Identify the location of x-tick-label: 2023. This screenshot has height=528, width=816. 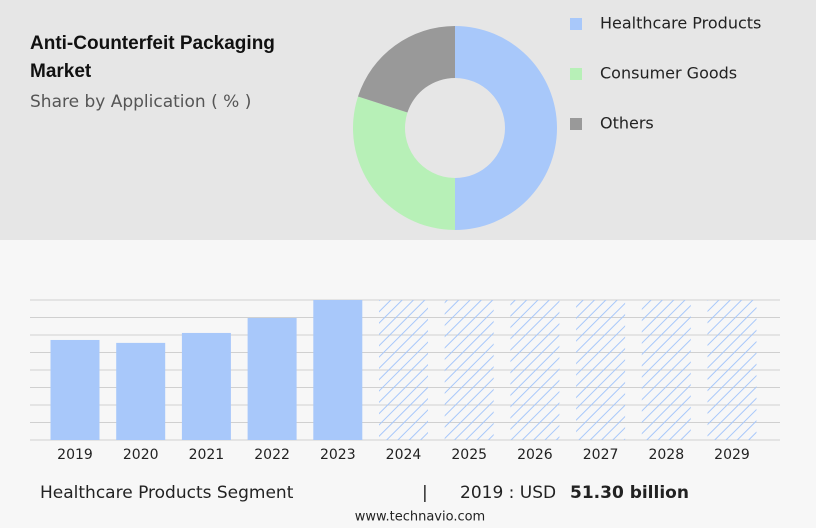
(338, 455).